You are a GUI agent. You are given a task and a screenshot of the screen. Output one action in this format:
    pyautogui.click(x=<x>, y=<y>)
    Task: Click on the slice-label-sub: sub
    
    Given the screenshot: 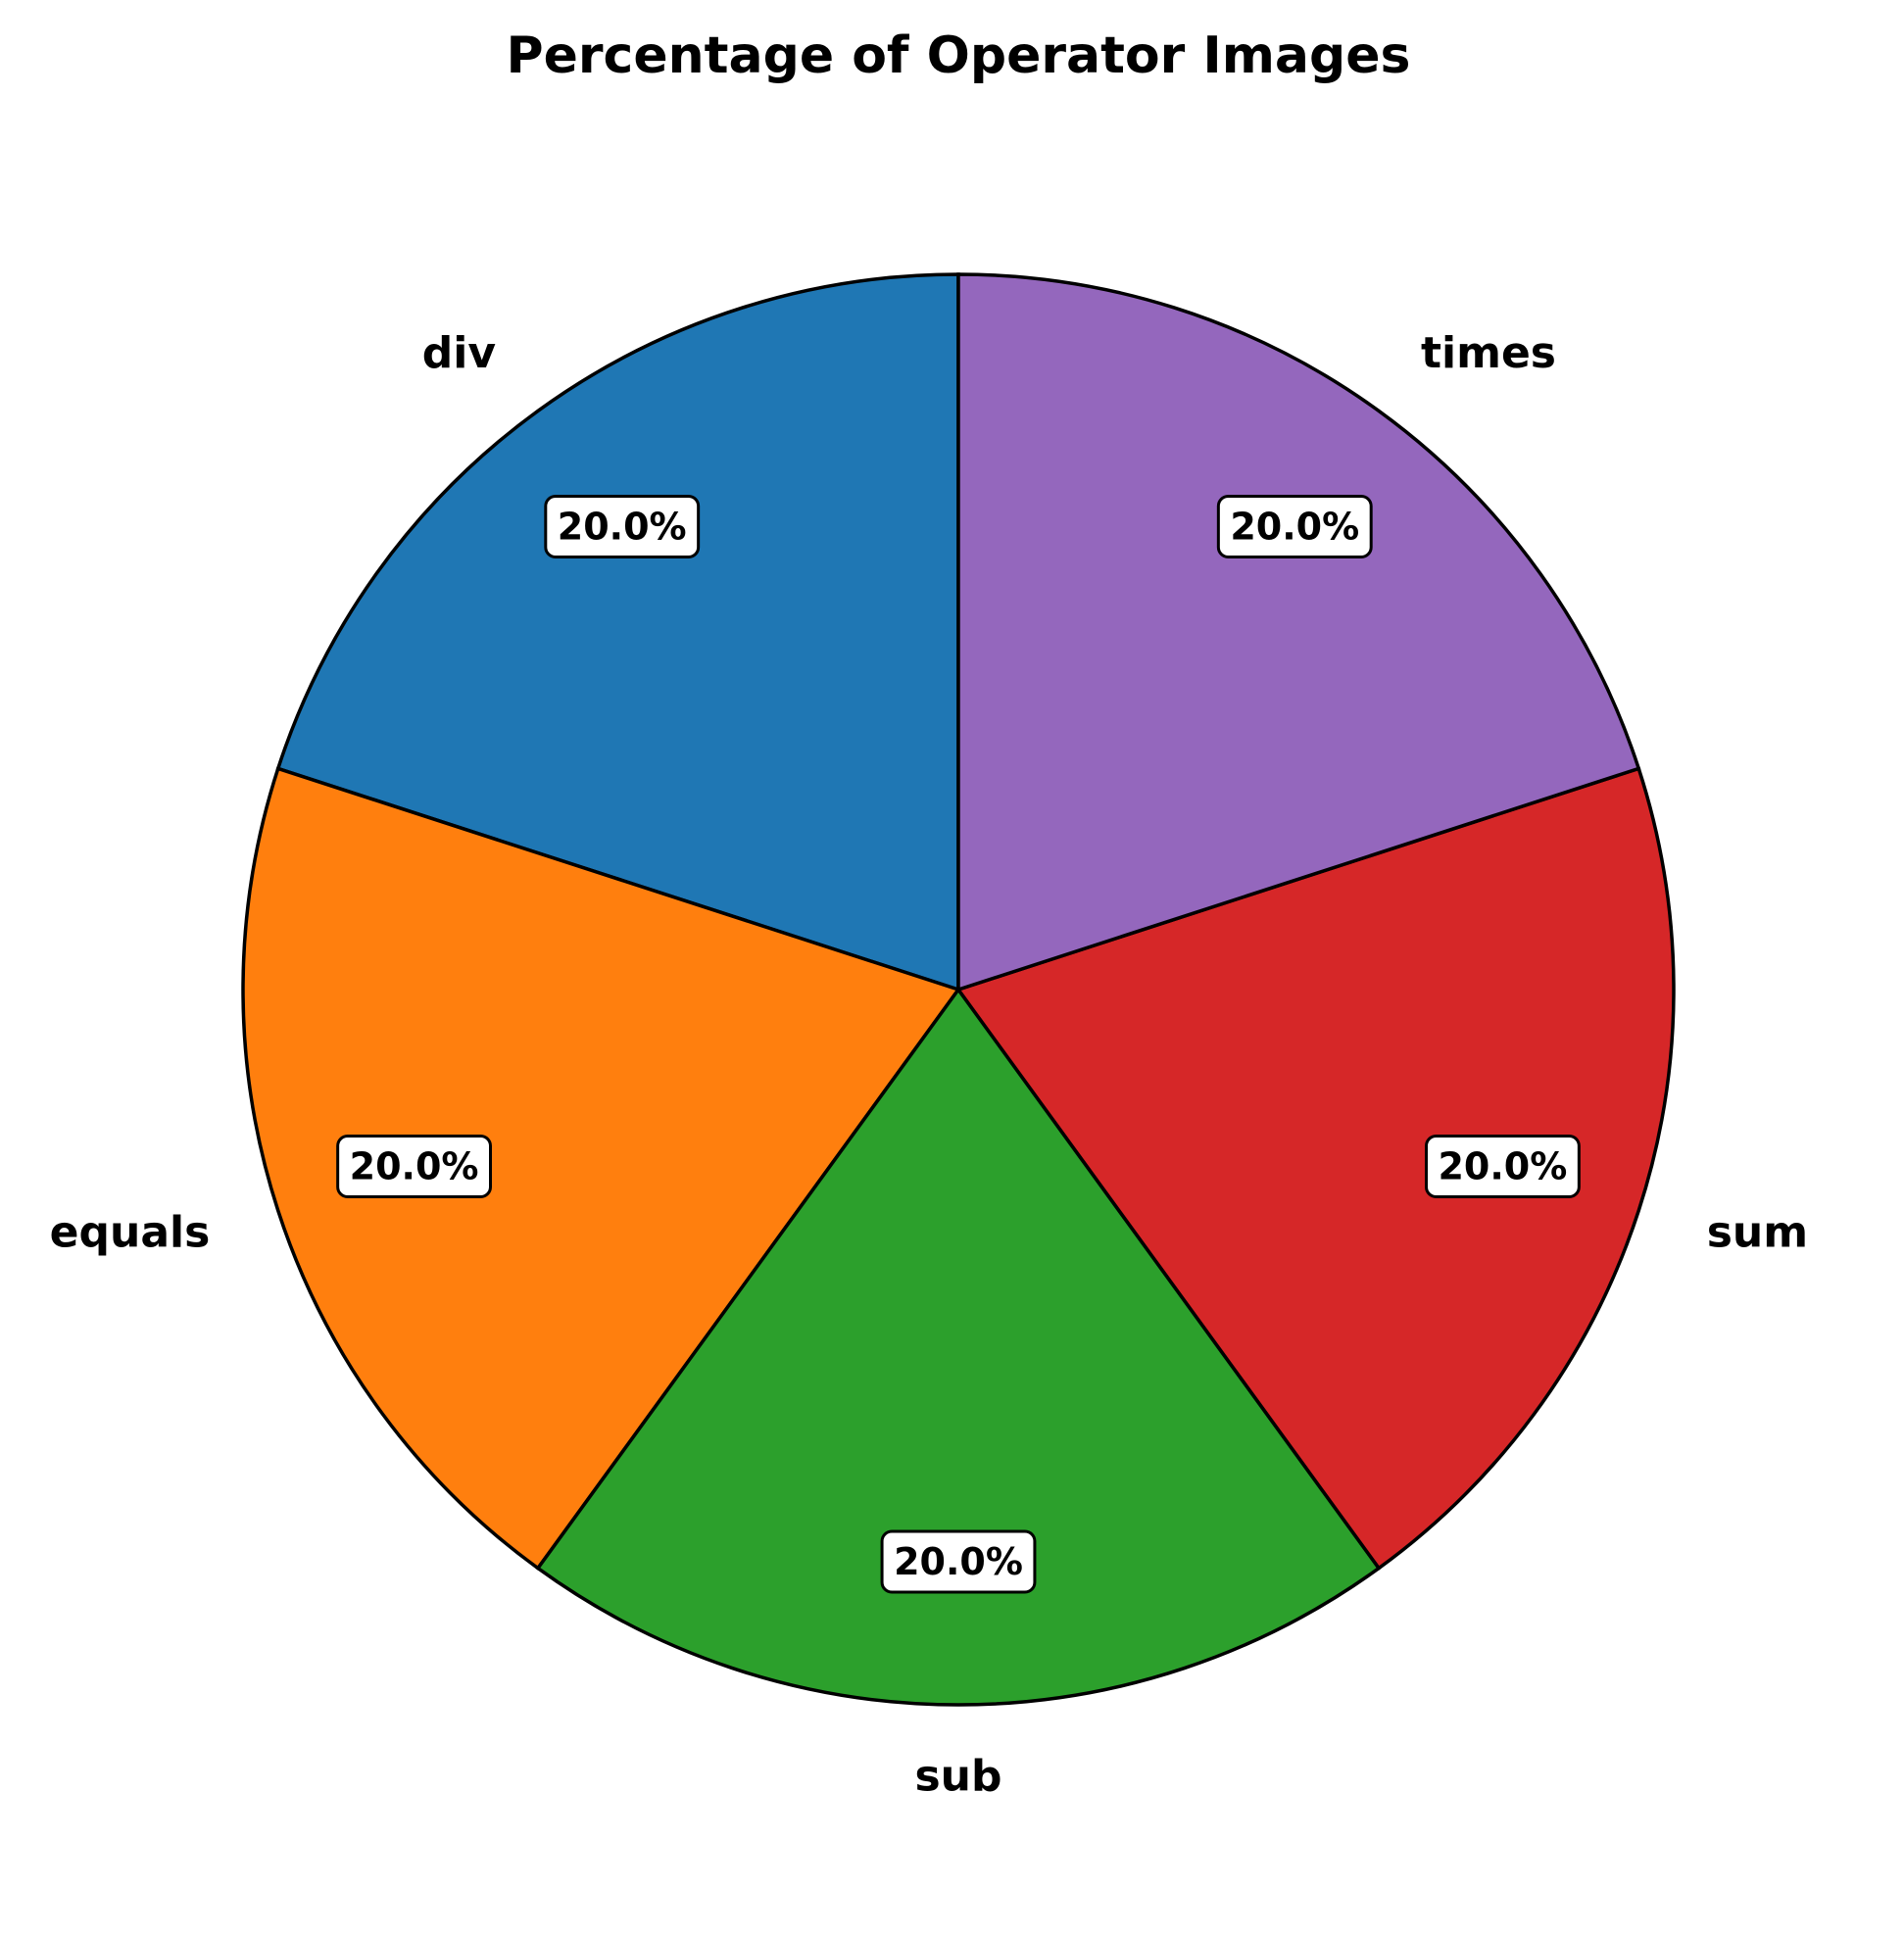 What is the action you would take?
    pyautogui.click(x=957, y=1777)
    